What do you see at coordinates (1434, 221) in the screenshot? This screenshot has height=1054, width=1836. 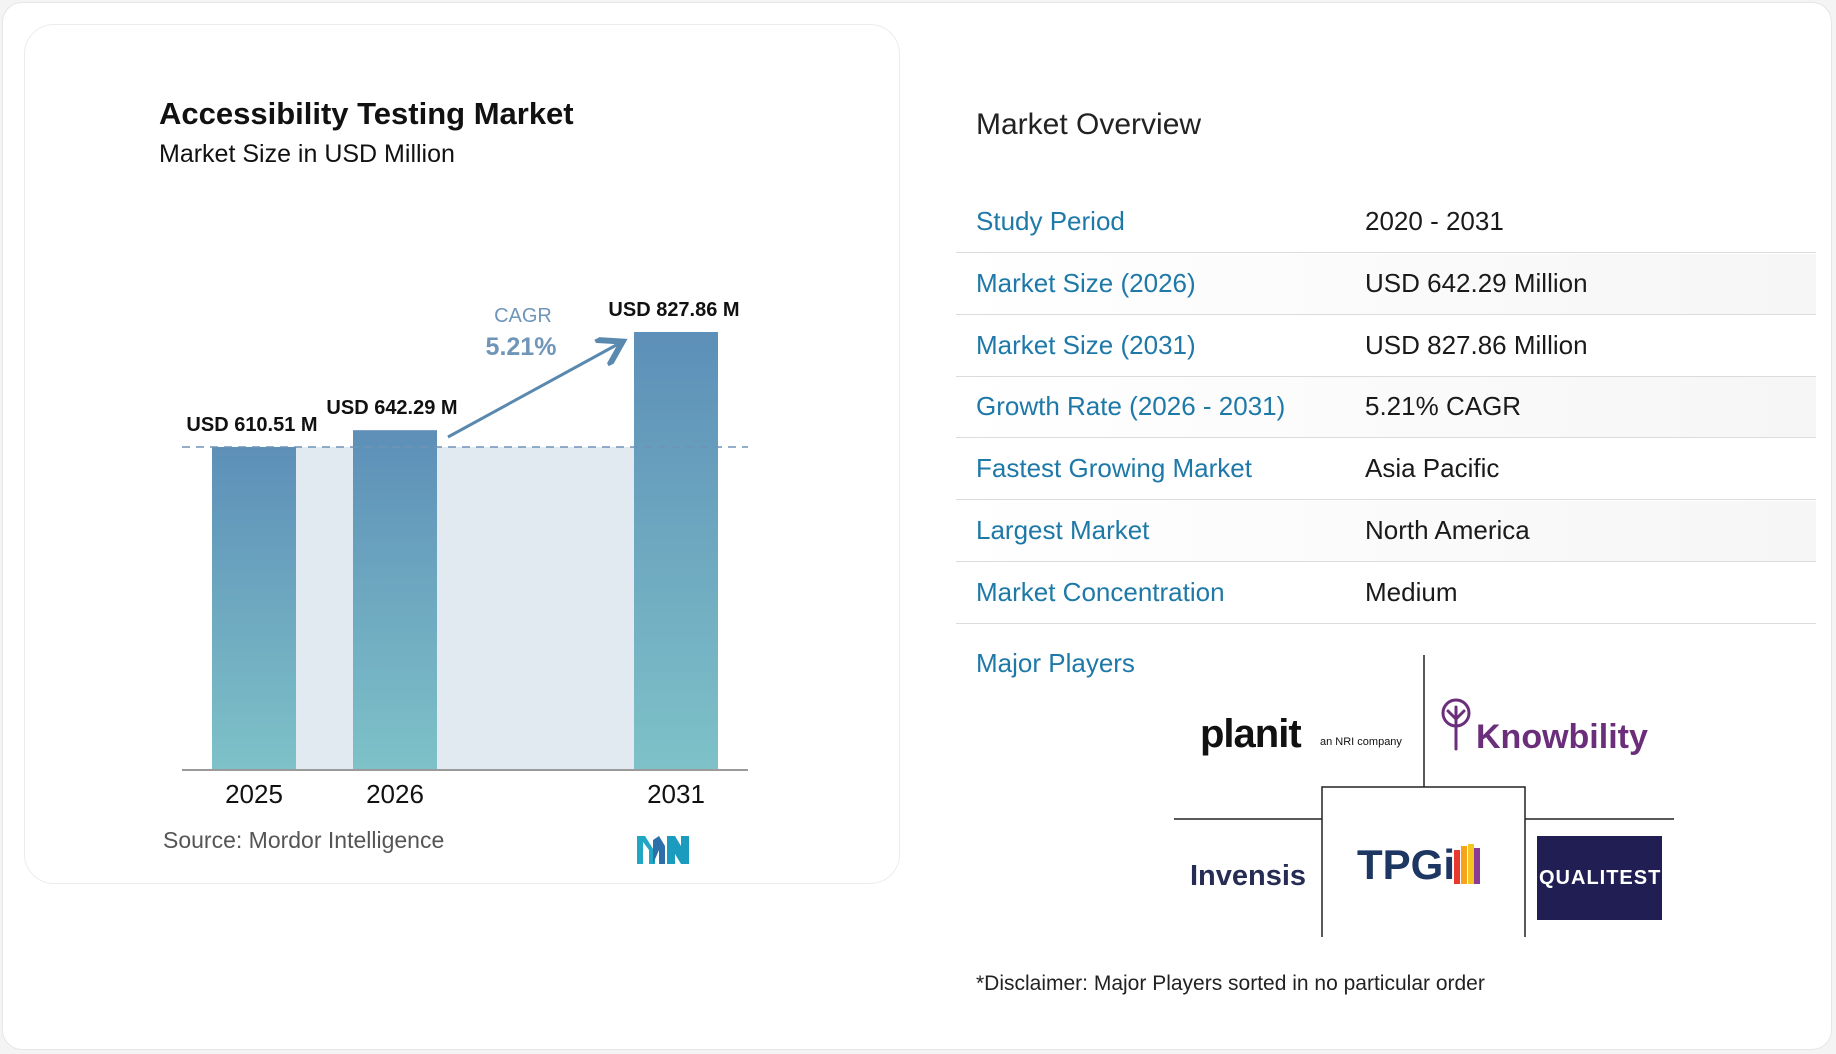 I see `overview-row-value: 2020 - 2031` at bounding box center [1434, 221].